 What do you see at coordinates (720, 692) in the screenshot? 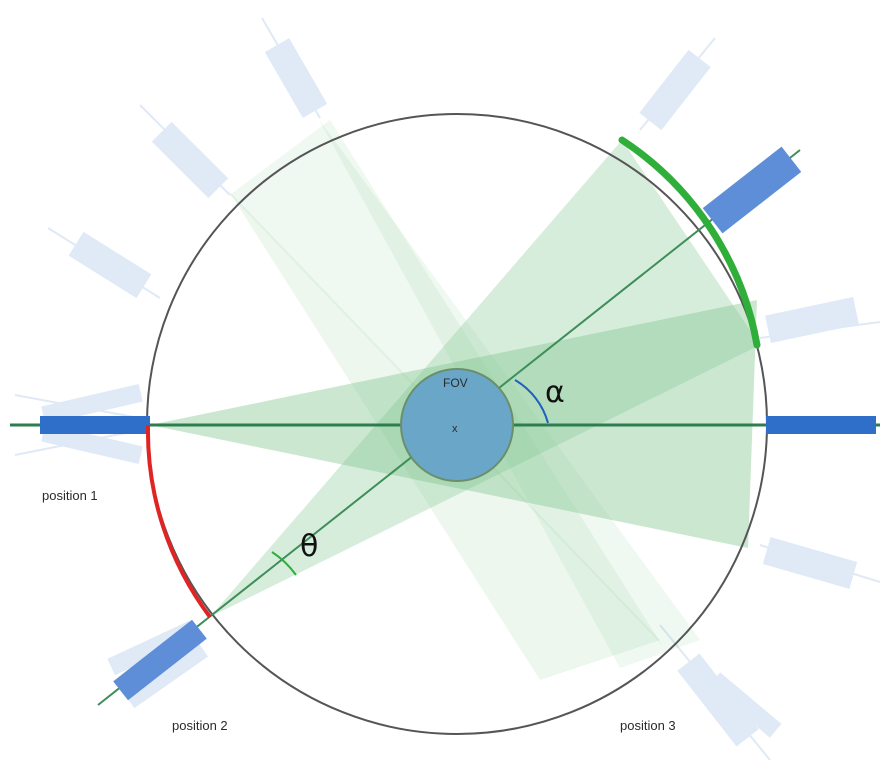
I see `ghost-detector-pos3` at bounding box center [720, 692].